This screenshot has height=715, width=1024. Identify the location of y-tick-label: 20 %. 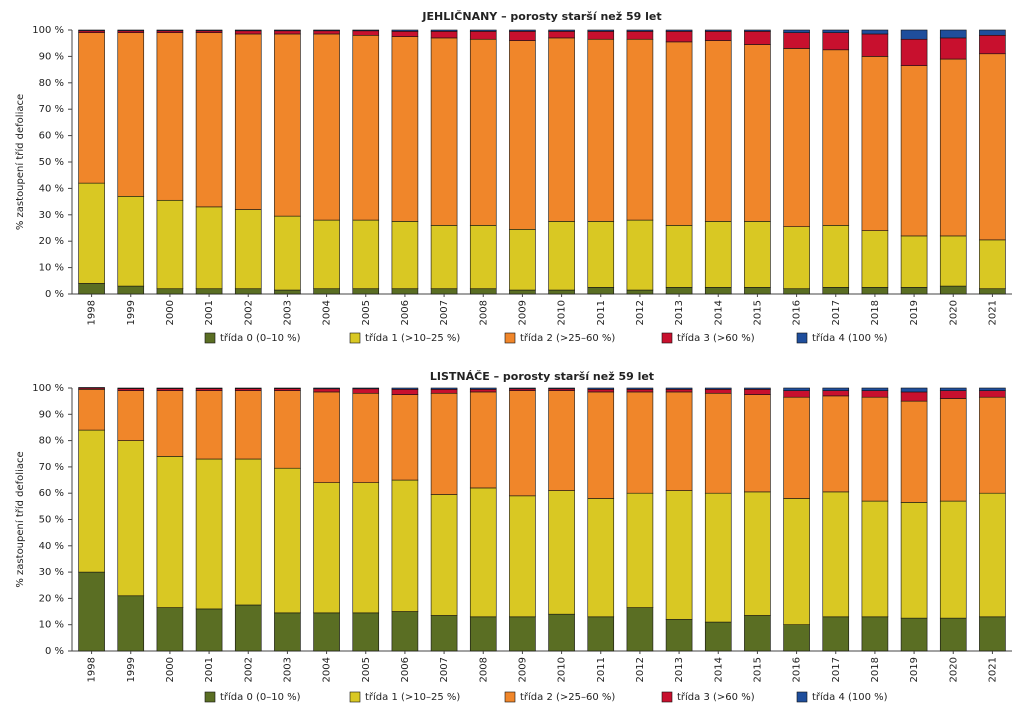
(51, 241).